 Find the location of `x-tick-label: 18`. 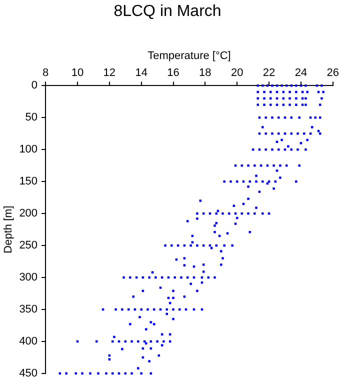

x-tick-label: 18 is located at coordinates (205, 73).